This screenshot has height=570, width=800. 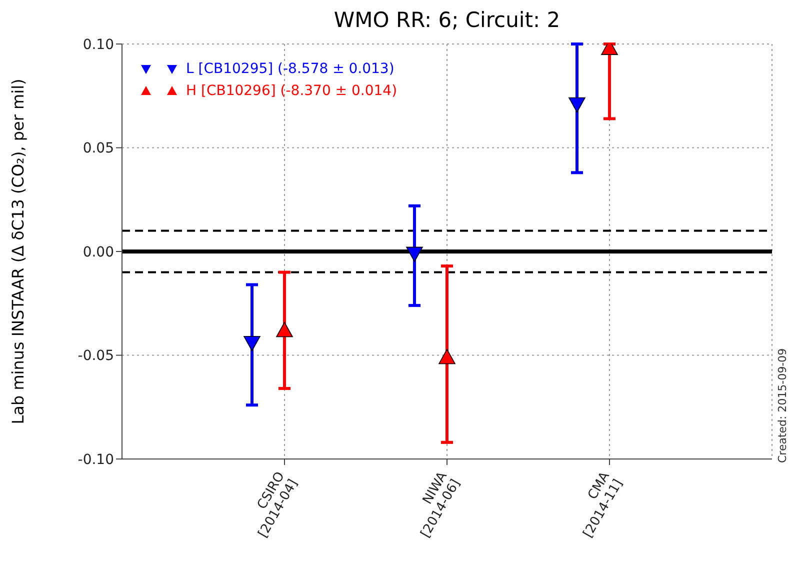 What do you see at coordinates (290, 69) in the screenshot?
I see `legend-label: L [CB10295] (-8.578 ± 0.013)` at bounding box center [290, 69].